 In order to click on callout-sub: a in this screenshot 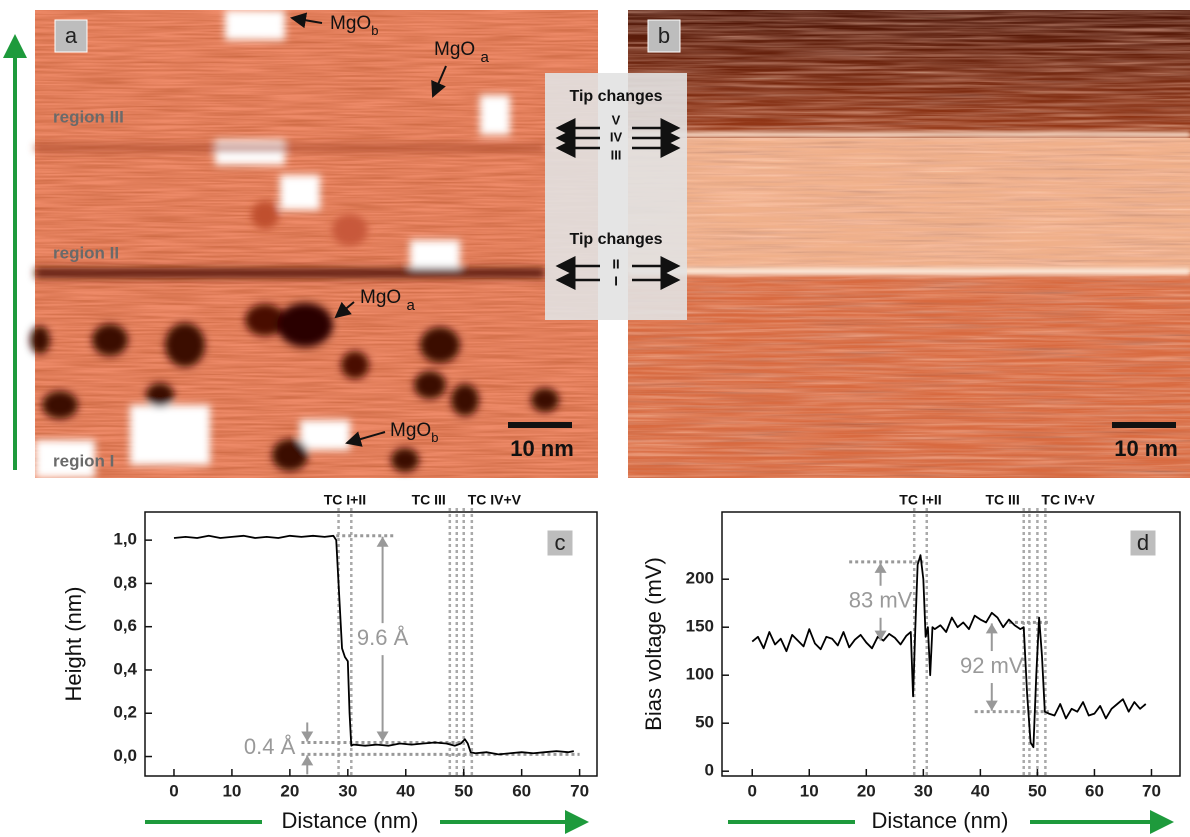, I will do `click(484, 57)`.